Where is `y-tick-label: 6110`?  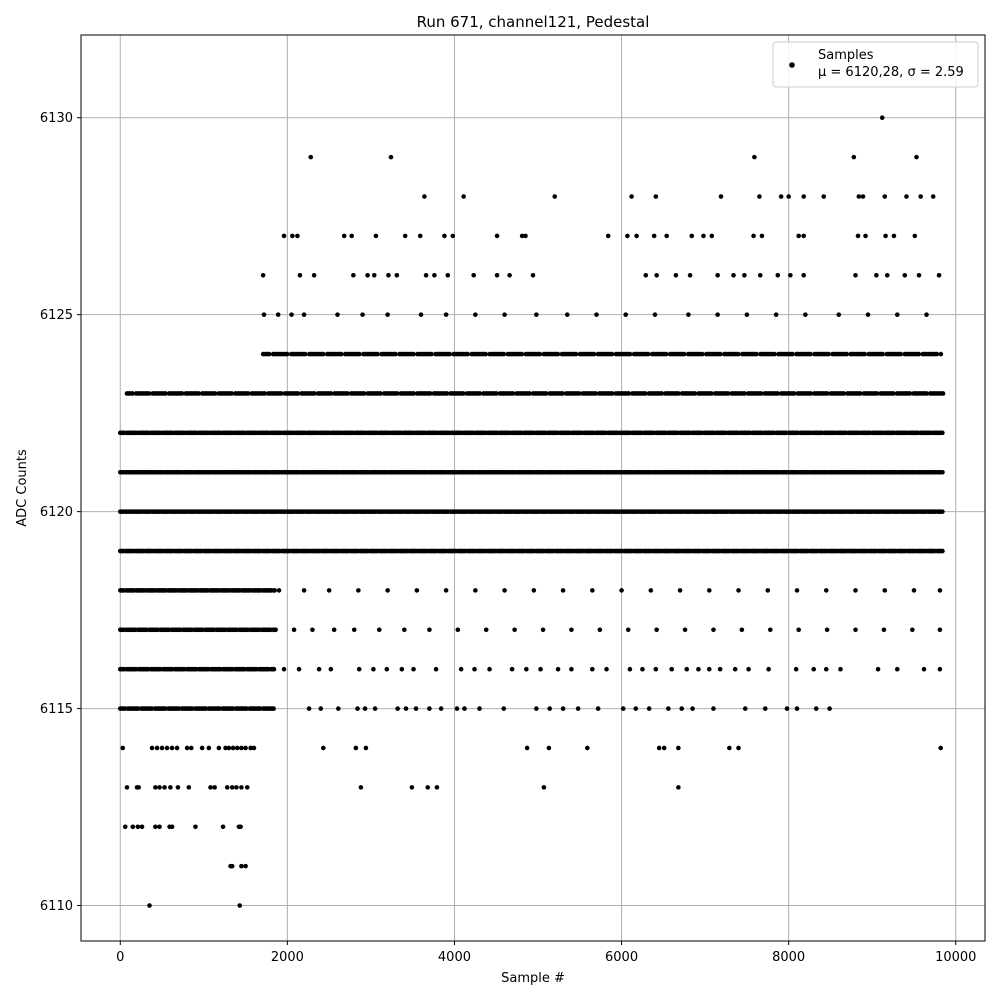
y-tick-label: 6110 is located at coordinates (56, 906).